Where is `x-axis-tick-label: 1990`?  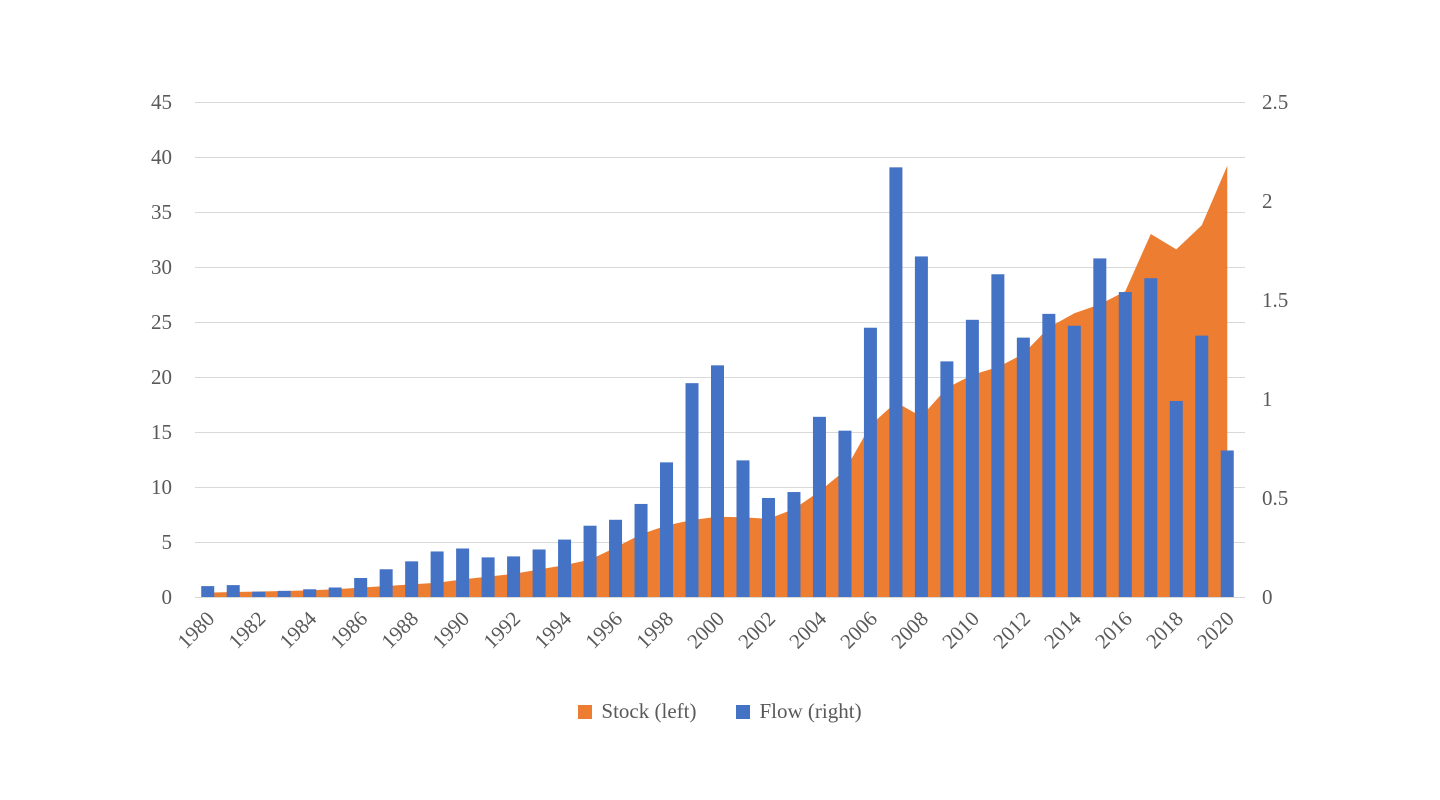
x-axis-tick-label: 1990 is located at coordinates (450, 630).